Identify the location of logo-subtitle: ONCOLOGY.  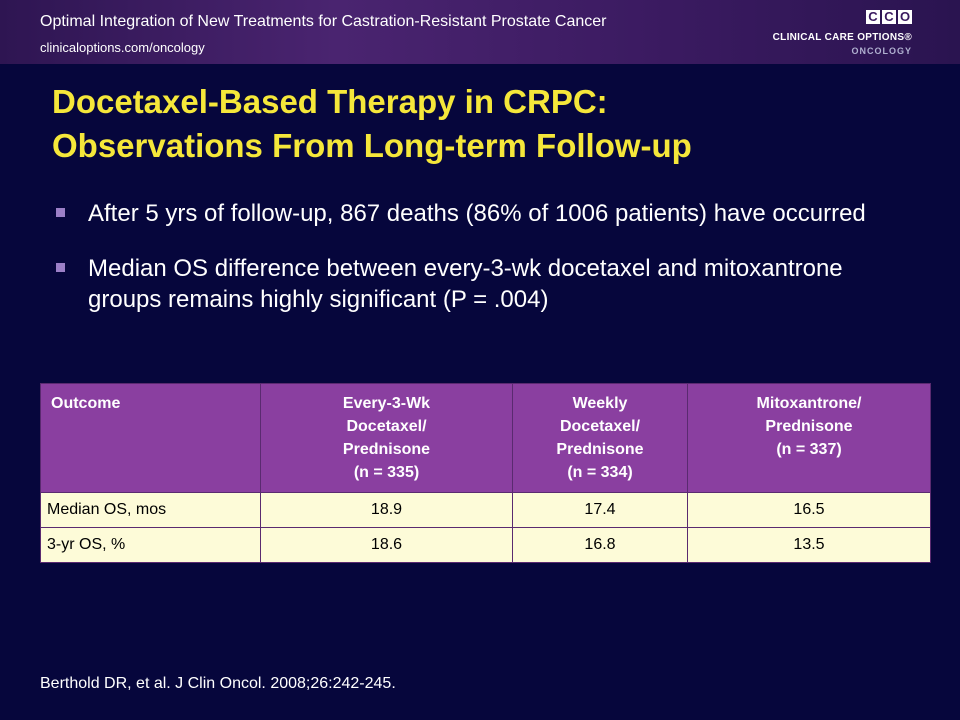
(881, 51).